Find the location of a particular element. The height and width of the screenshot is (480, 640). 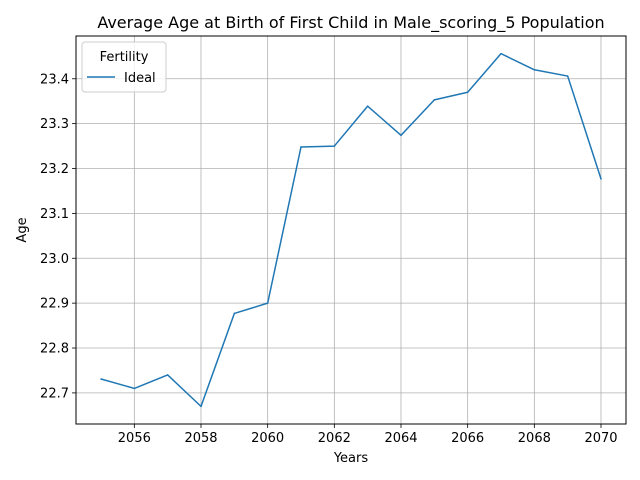

x-tick-label: 2070 is located at coordinates (600, 438).